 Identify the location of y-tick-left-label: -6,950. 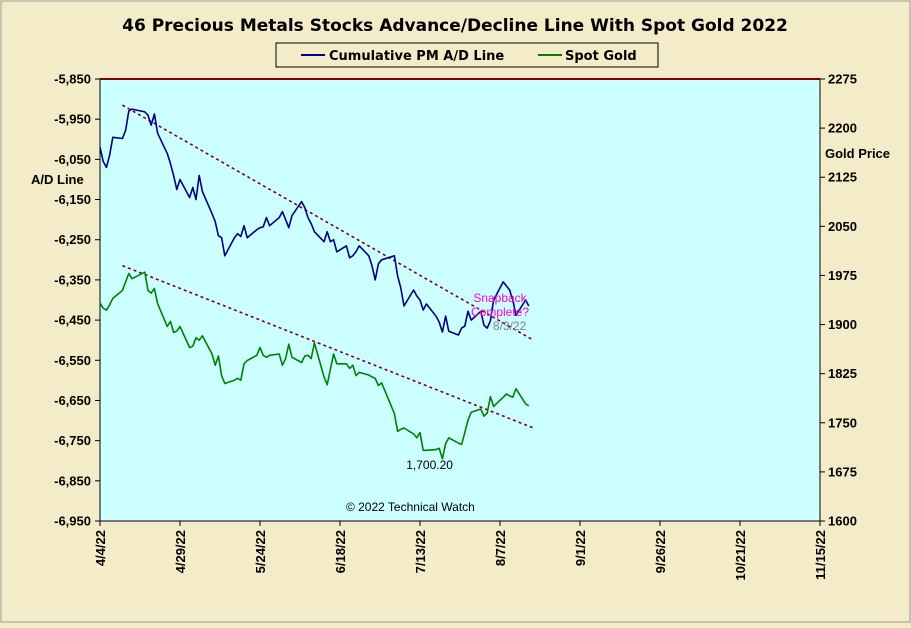
(72, 521).